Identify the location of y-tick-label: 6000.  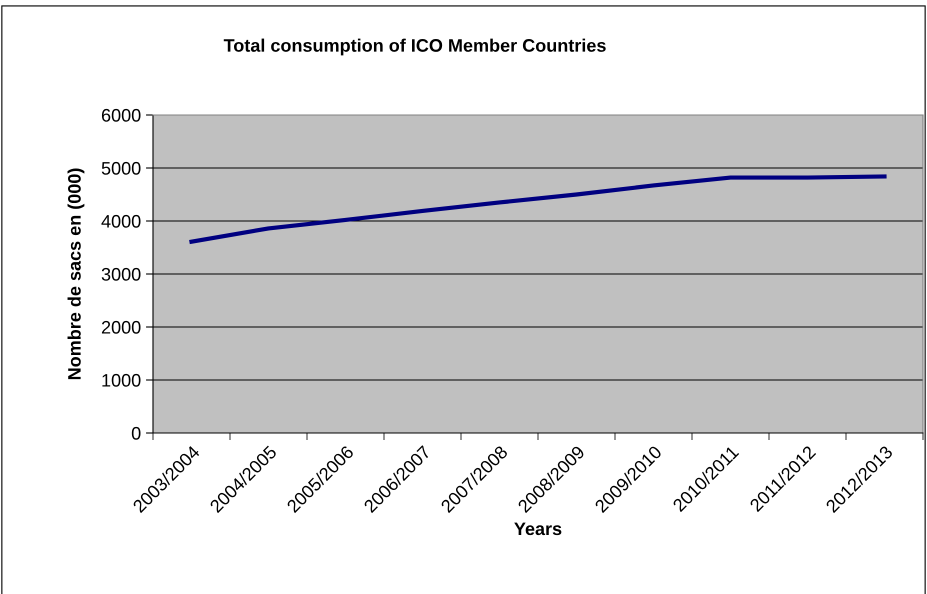
(121, 115).